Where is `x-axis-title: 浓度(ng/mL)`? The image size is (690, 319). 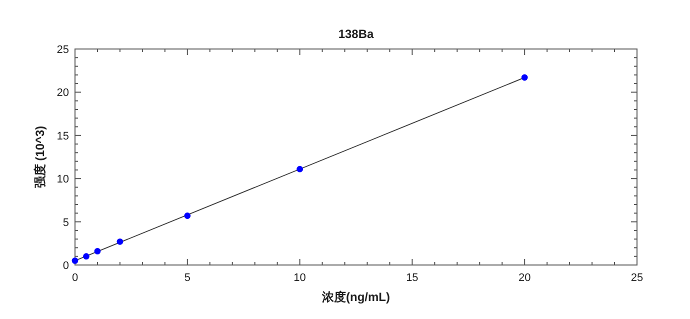 x-axis-title: 浓度(ng/mL) is located at coordinates (355, 297).